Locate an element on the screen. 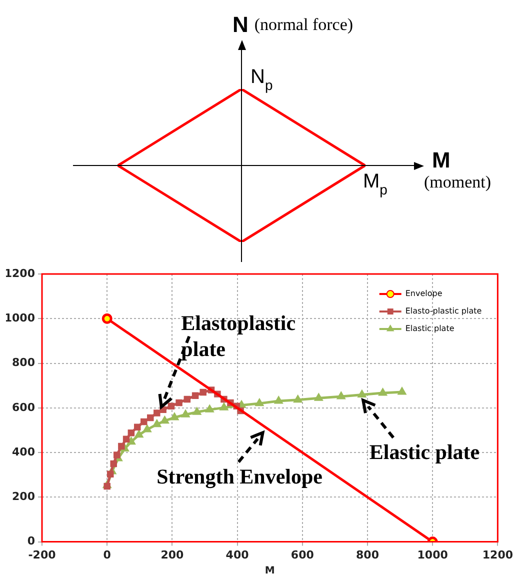  text: (moment) is located at coordinates (458, 182).